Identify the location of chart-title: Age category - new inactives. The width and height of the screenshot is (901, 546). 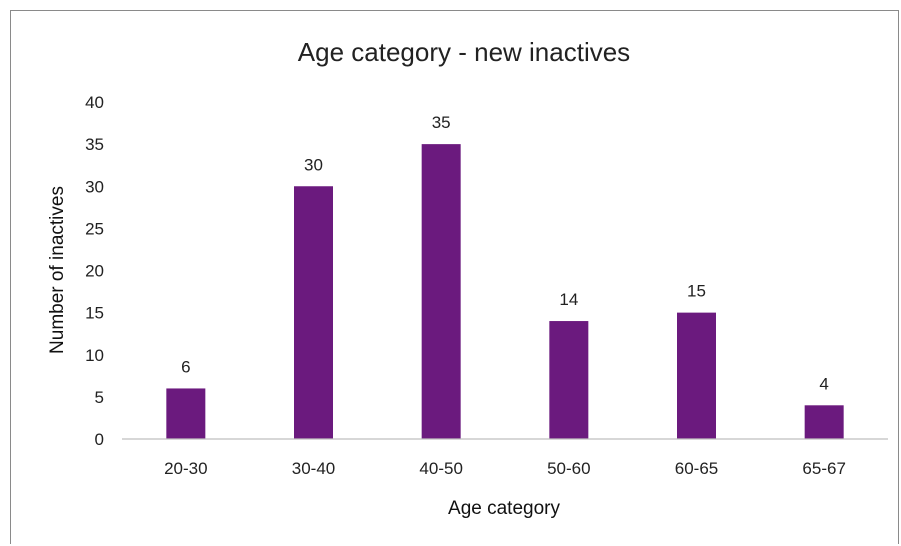
(464, 52).